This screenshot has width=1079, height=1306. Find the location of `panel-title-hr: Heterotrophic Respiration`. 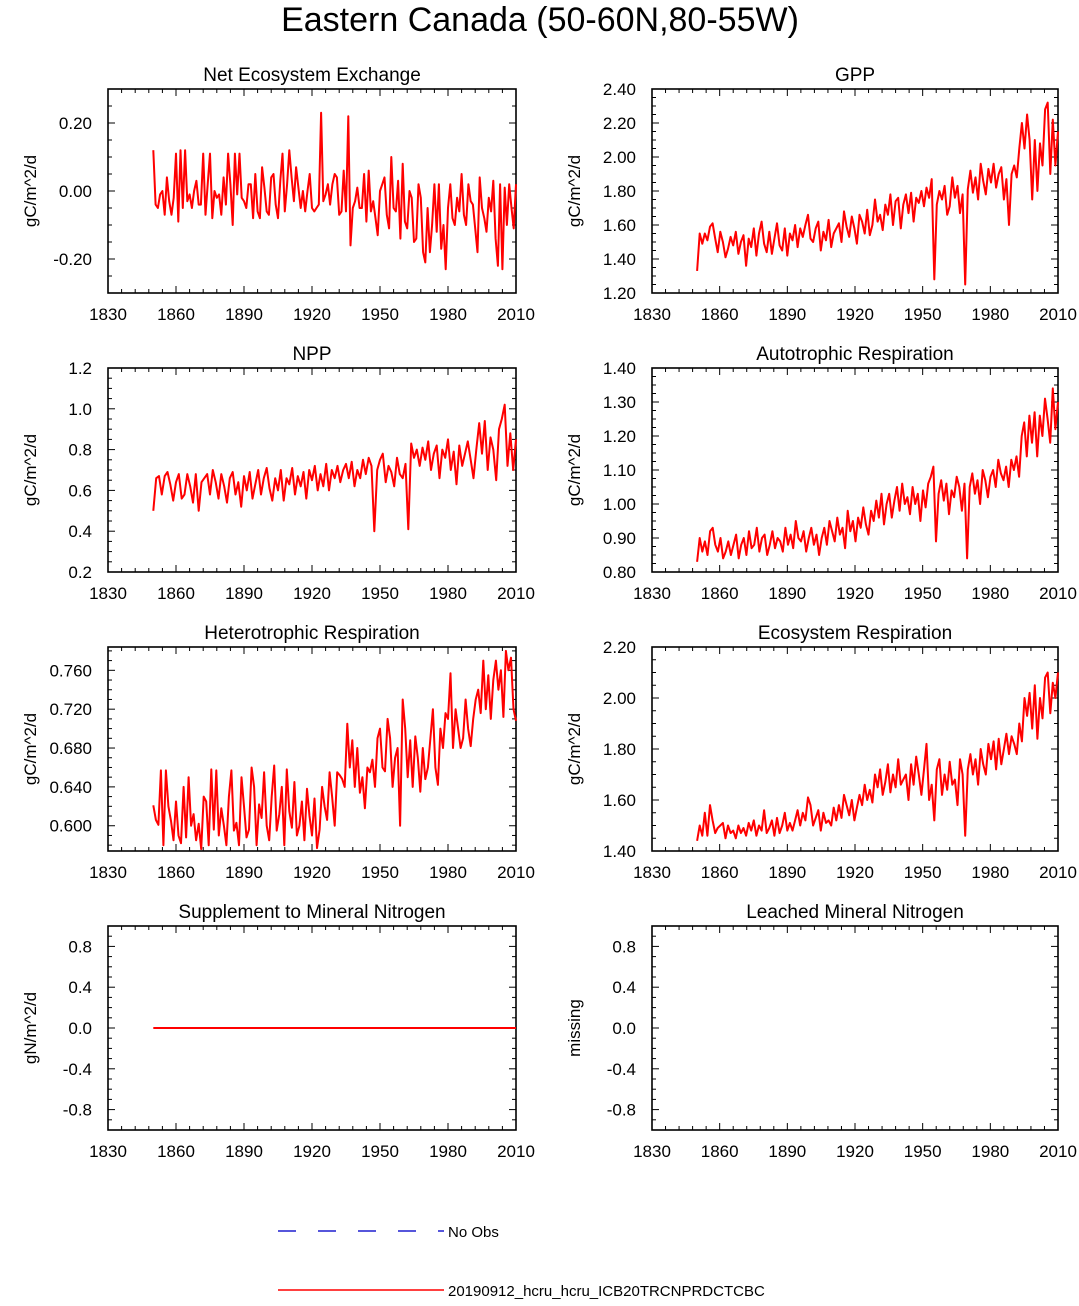

panel-title-hr: Heterotrophic Respiration is located at coordinates (311, 633).